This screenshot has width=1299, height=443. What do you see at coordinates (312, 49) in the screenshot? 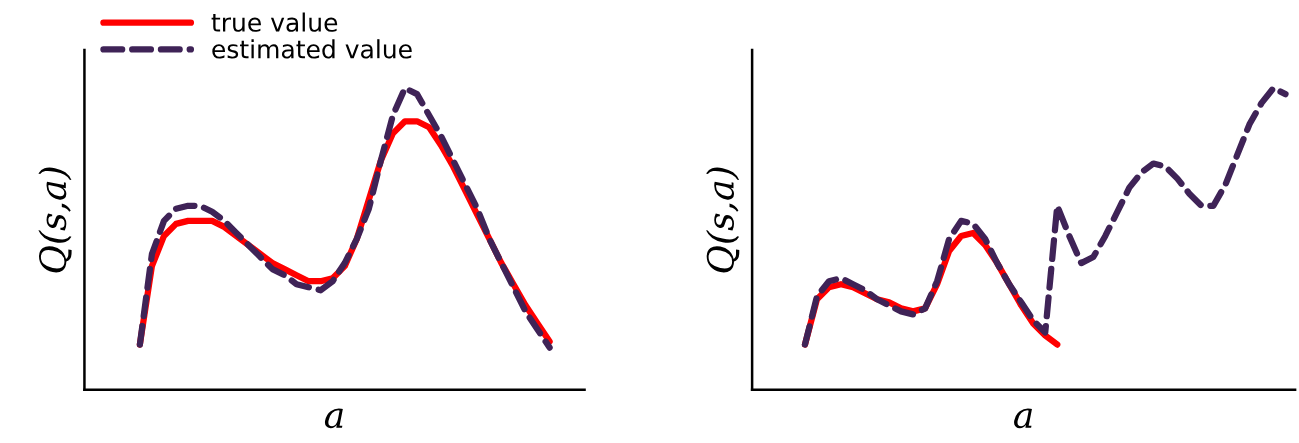
I see `legend-label: estimated value` at bounding box center [312, 49].